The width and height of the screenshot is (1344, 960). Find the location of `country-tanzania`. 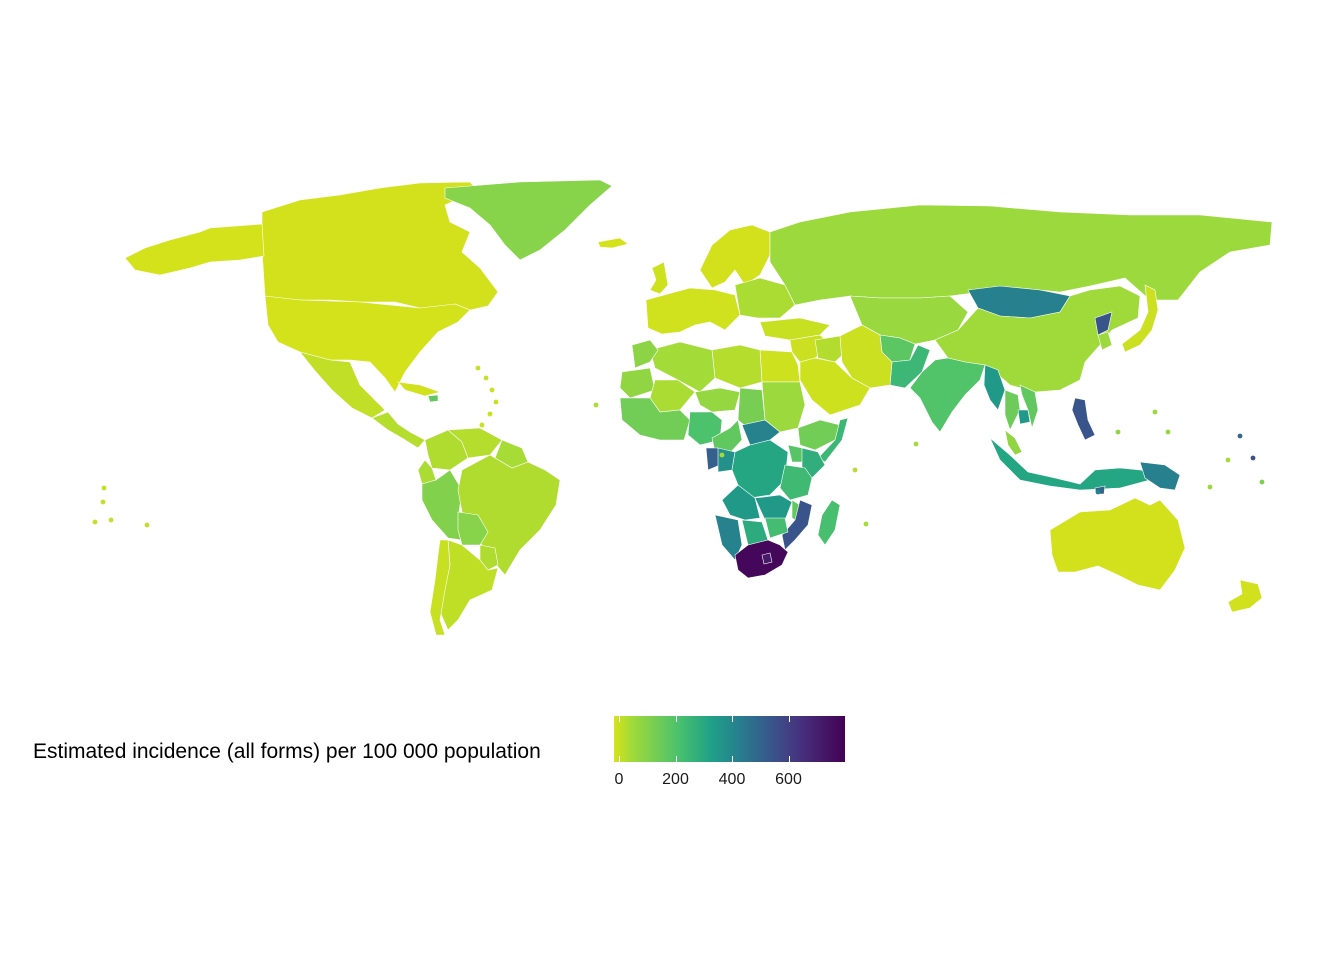

country-tanzania is located at coordinates (796, 482).